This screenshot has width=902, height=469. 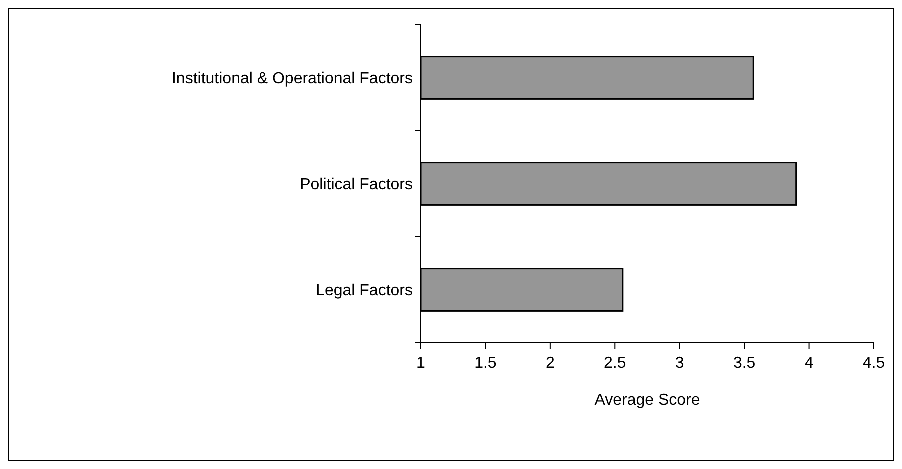 What do you see at coordinates (615, 363) in the screenshot?
I see `x-tick-label: 2.5` at bounding box center [615, 363].